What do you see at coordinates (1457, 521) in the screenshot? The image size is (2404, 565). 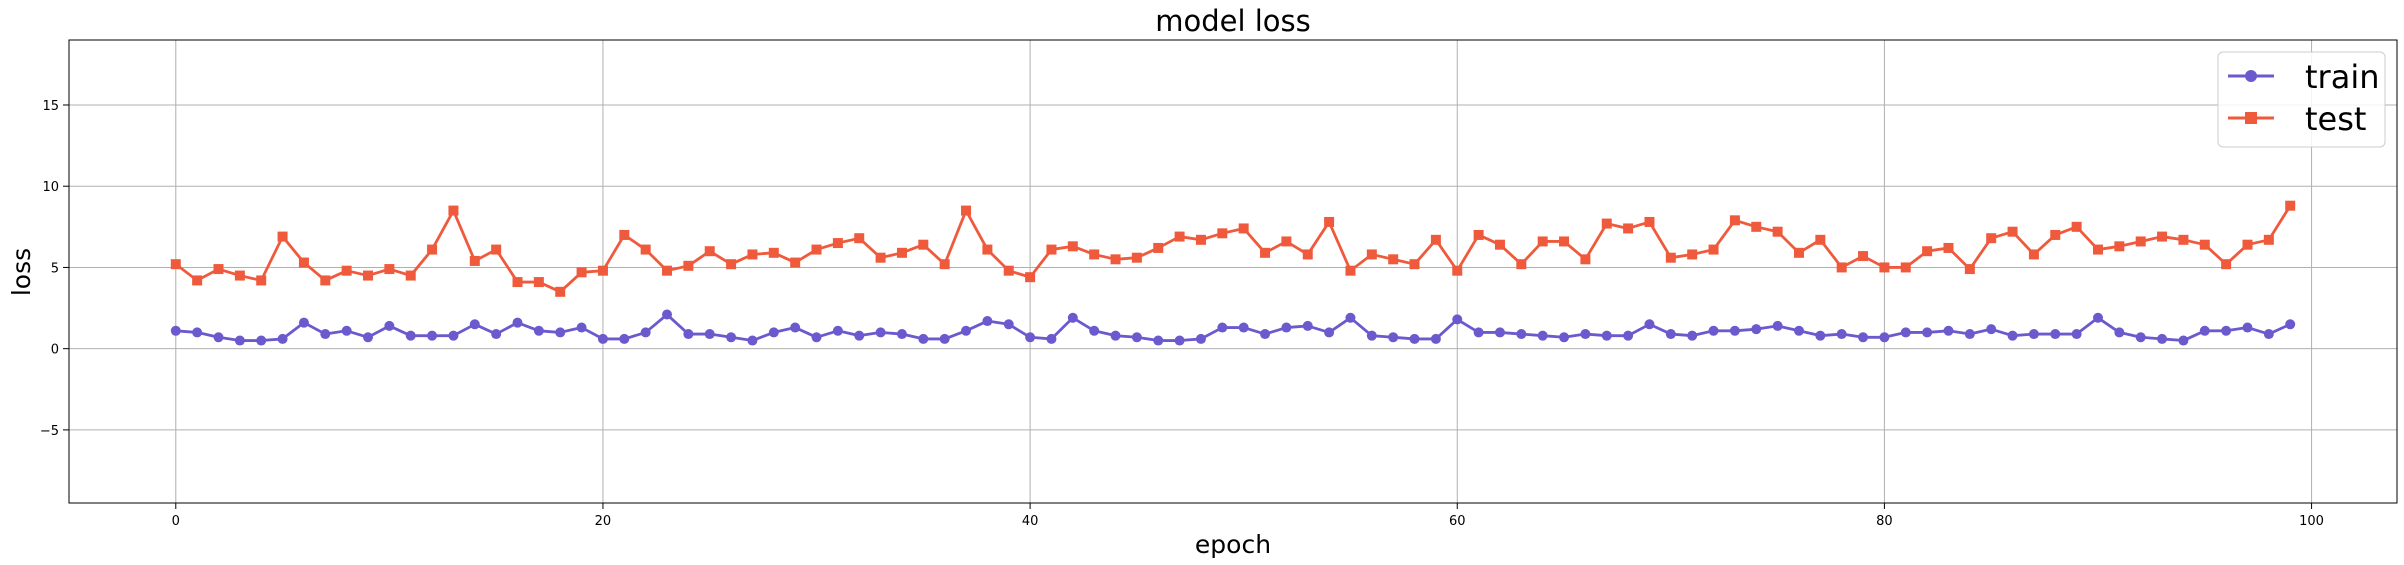 I see `x-tick-label: 60` at bounding box center [1457, 521].